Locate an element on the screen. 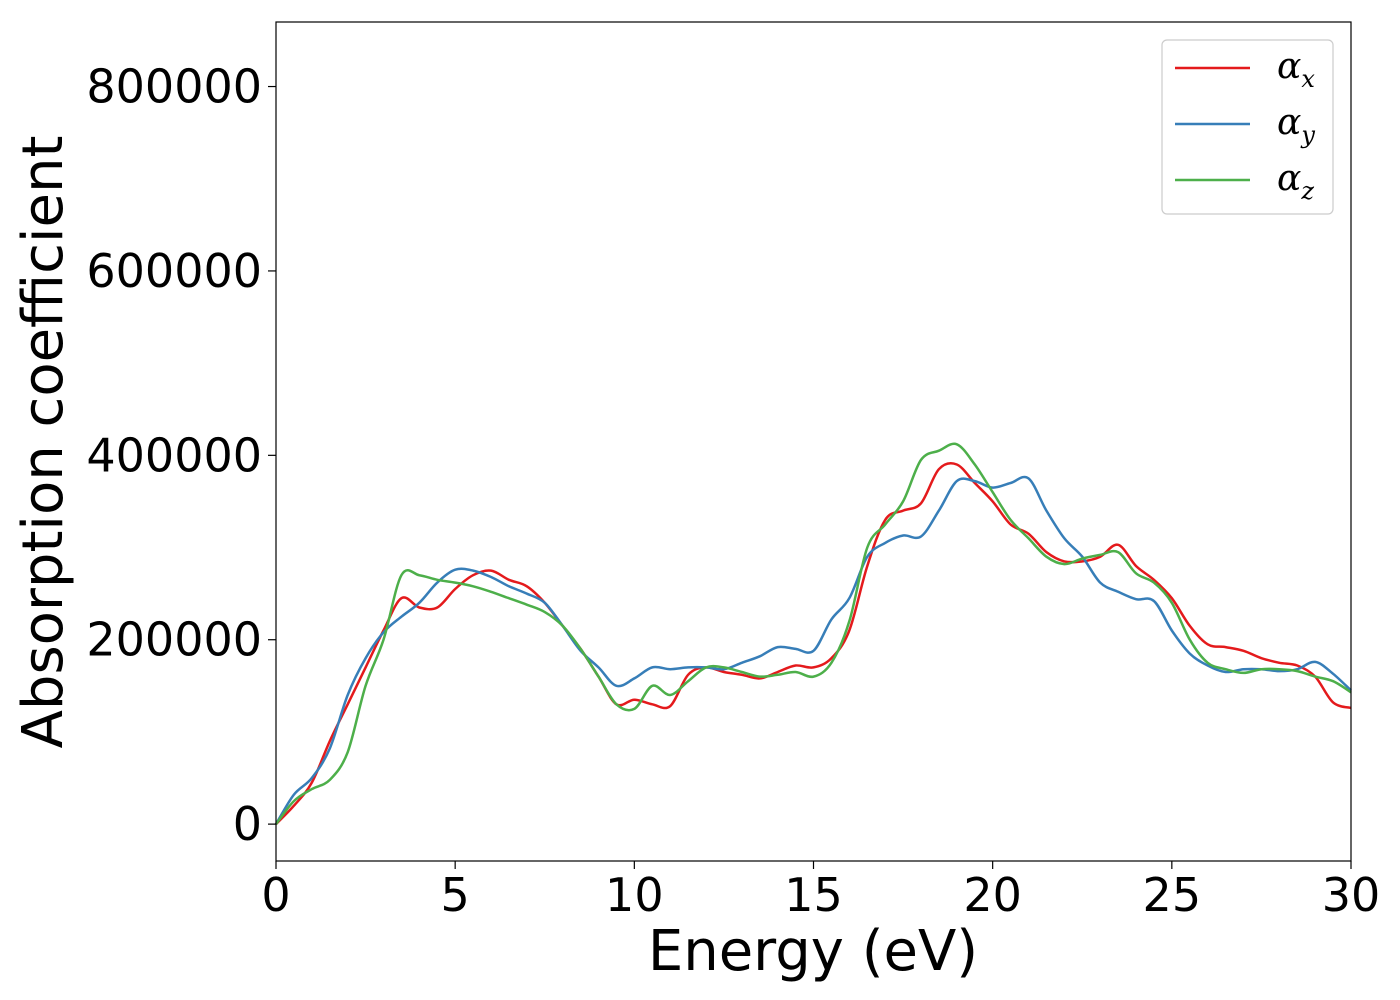 This screenshot has width=1400, height=1000. y-axis-label: Absorption coefficient is located at coordinates (43, 442).